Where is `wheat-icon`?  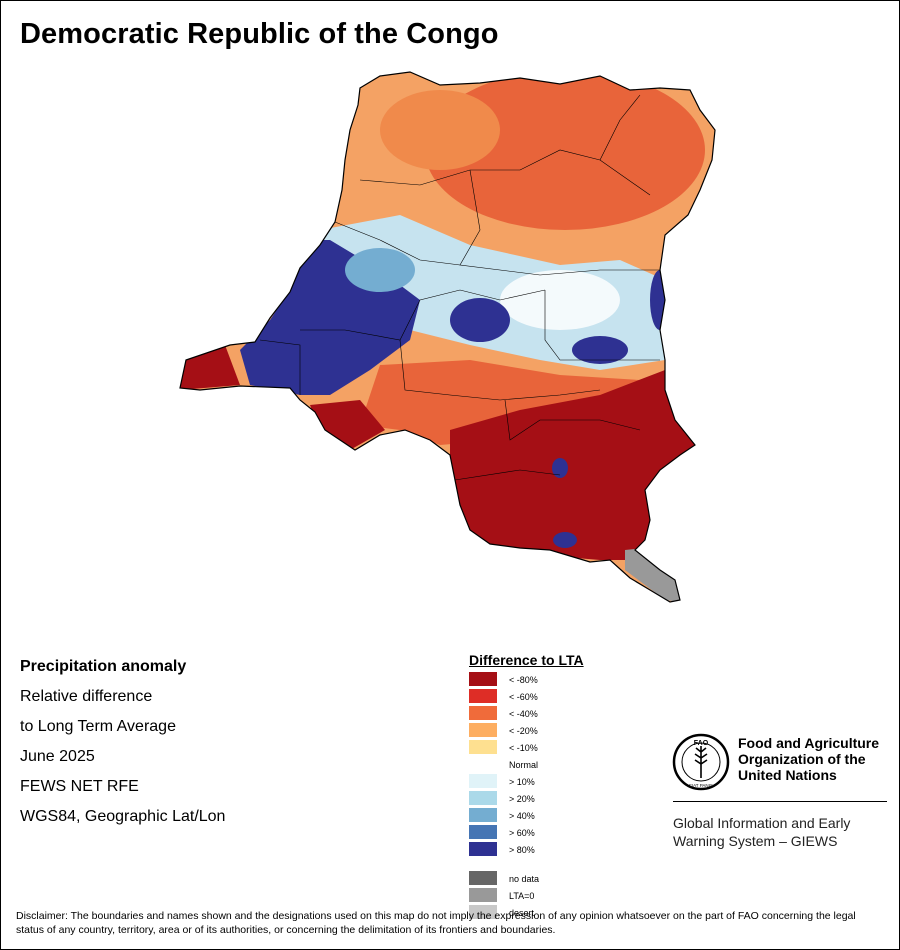 wheat-icon is located at coordinates (701, 762).